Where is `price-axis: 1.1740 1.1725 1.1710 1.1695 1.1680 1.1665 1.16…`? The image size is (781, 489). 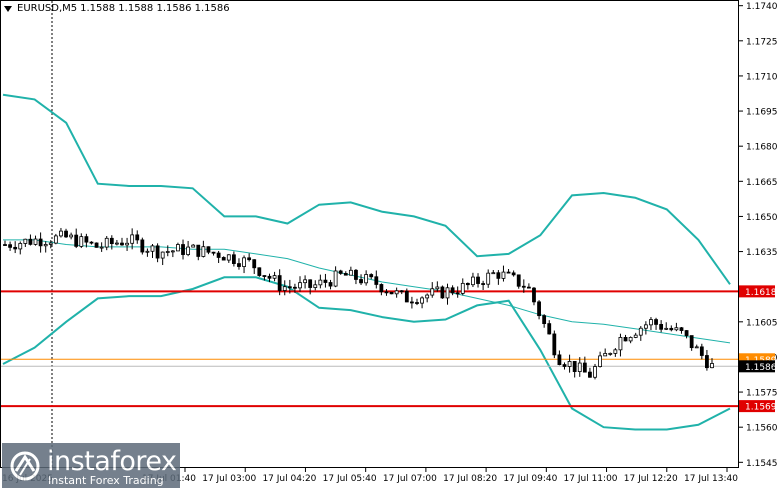
price-axis: 1.1740 1.1725 1.1710 1.1695 1.1680 1.1665 1.16… is located at coordinates (758, 235).